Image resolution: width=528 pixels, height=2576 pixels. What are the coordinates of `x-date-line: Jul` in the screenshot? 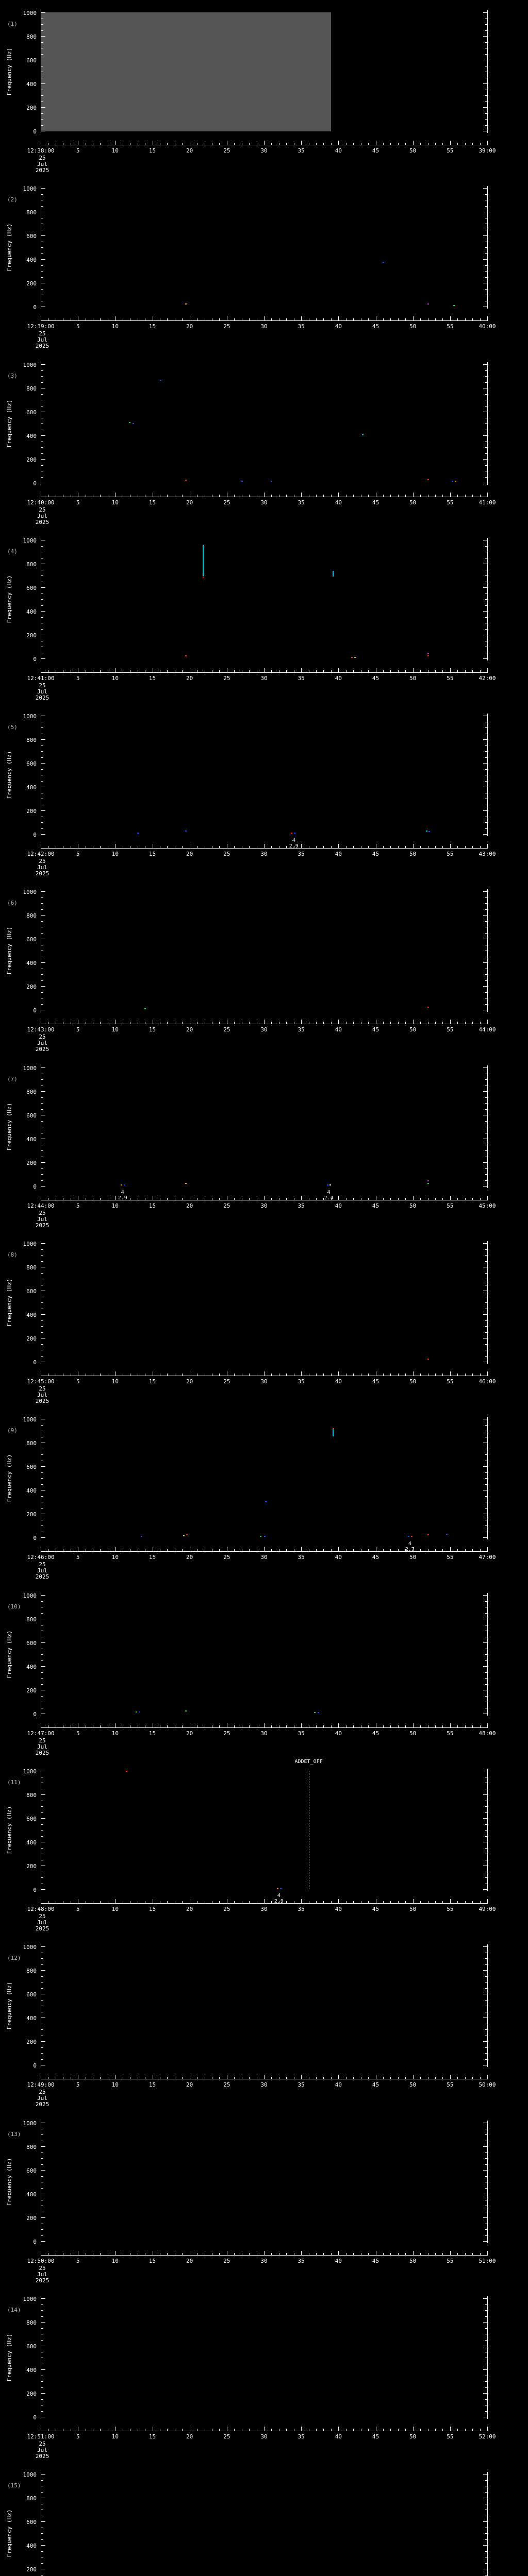 It's located at (42, 2098).